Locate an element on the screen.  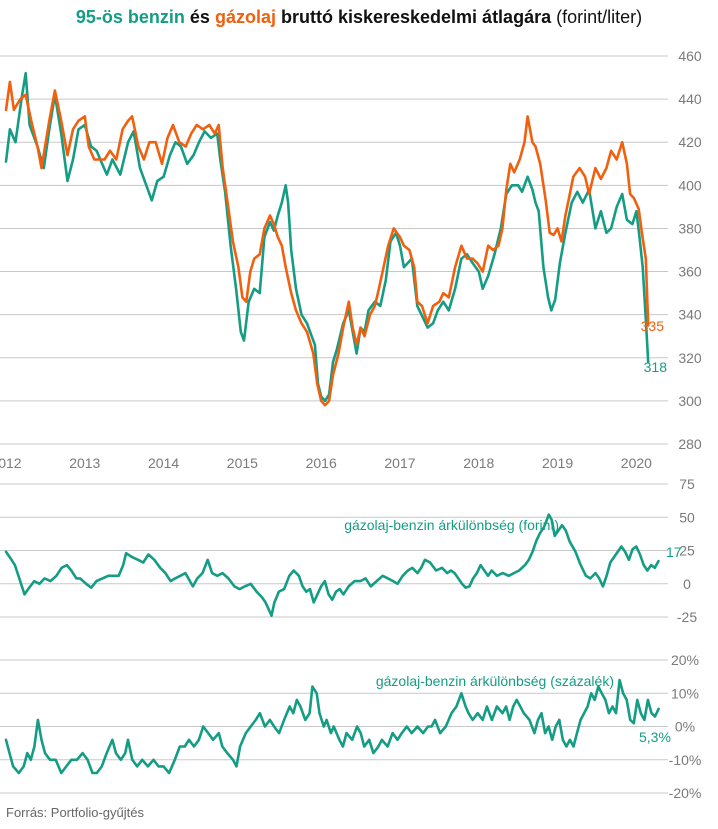
end-label-benzin: 318 is located at coordinates (656, 367).